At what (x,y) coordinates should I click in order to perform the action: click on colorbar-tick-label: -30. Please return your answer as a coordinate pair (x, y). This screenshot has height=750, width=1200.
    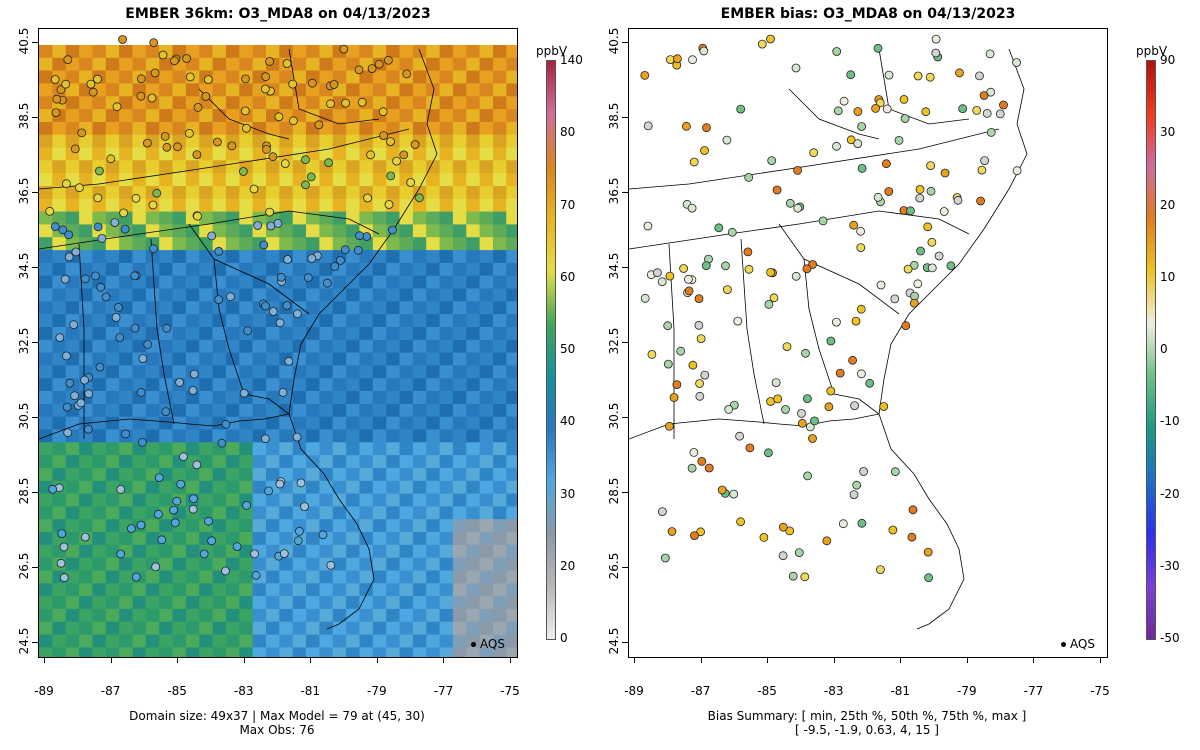
    Looking at the image, I should click on (1170, 565).